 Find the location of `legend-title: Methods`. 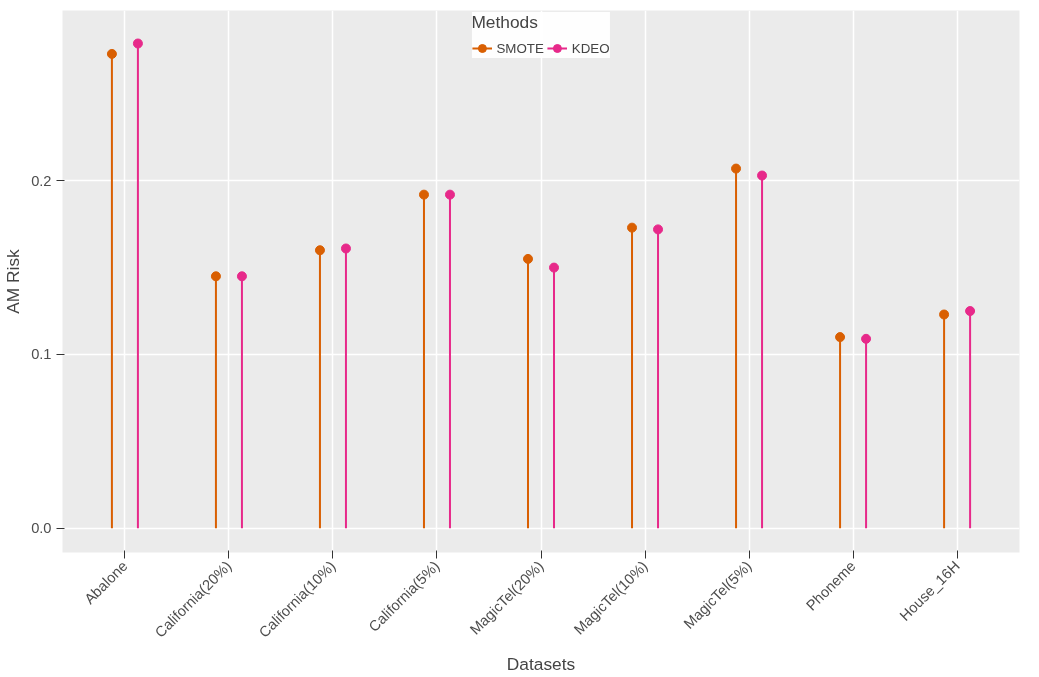

legend-title: Methods is located at coordinates (505, 22).